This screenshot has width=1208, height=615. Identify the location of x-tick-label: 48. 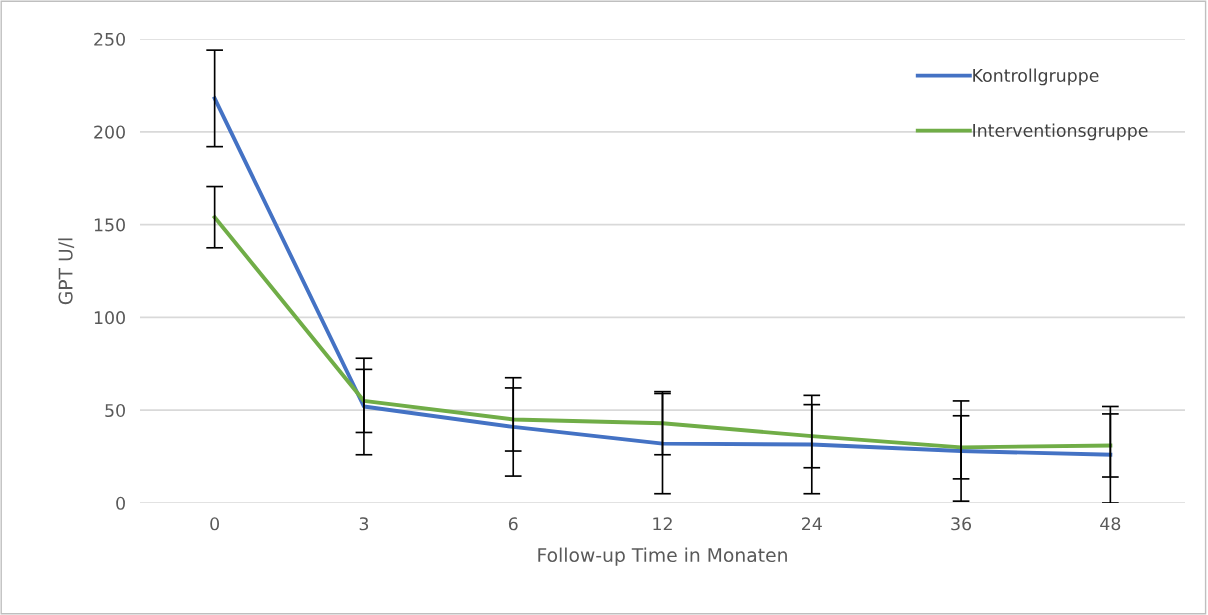
(1110, 524).